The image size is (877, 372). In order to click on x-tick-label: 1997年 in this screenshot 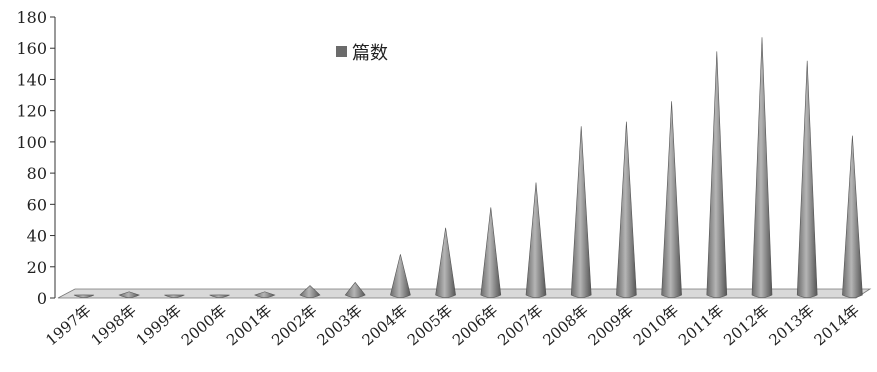, I will do `click(68, 325)`.